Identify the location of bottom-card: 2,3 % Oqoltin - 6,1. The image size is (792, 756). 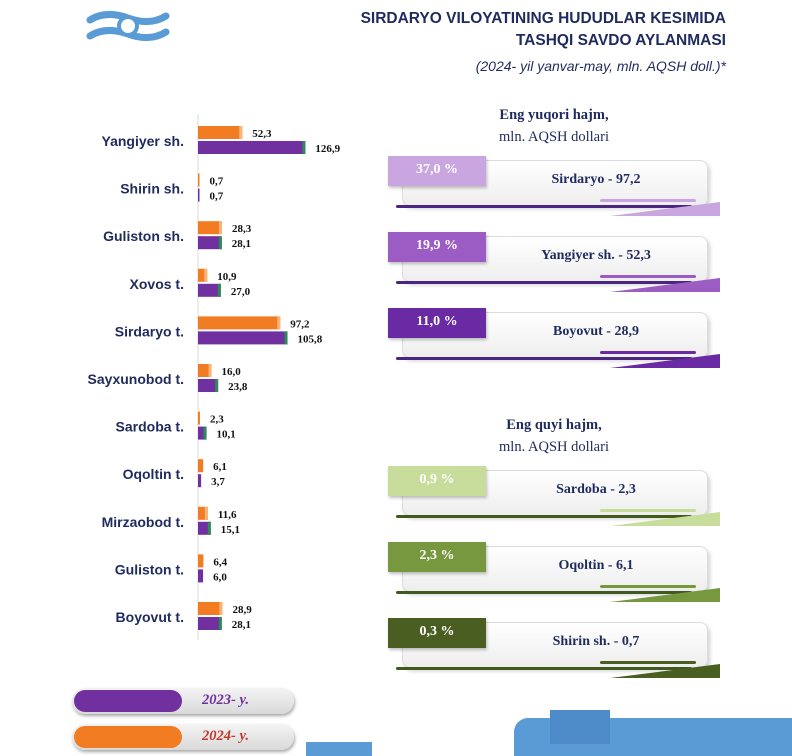
(558, 572).